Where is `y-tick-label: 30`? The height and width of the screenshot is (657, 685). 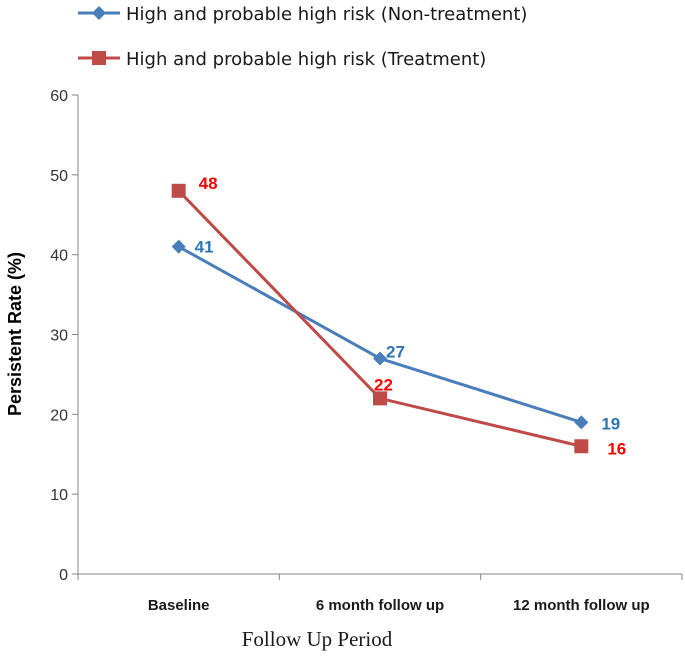 y-tick-label: 30 is located at coordinates (59, 336).